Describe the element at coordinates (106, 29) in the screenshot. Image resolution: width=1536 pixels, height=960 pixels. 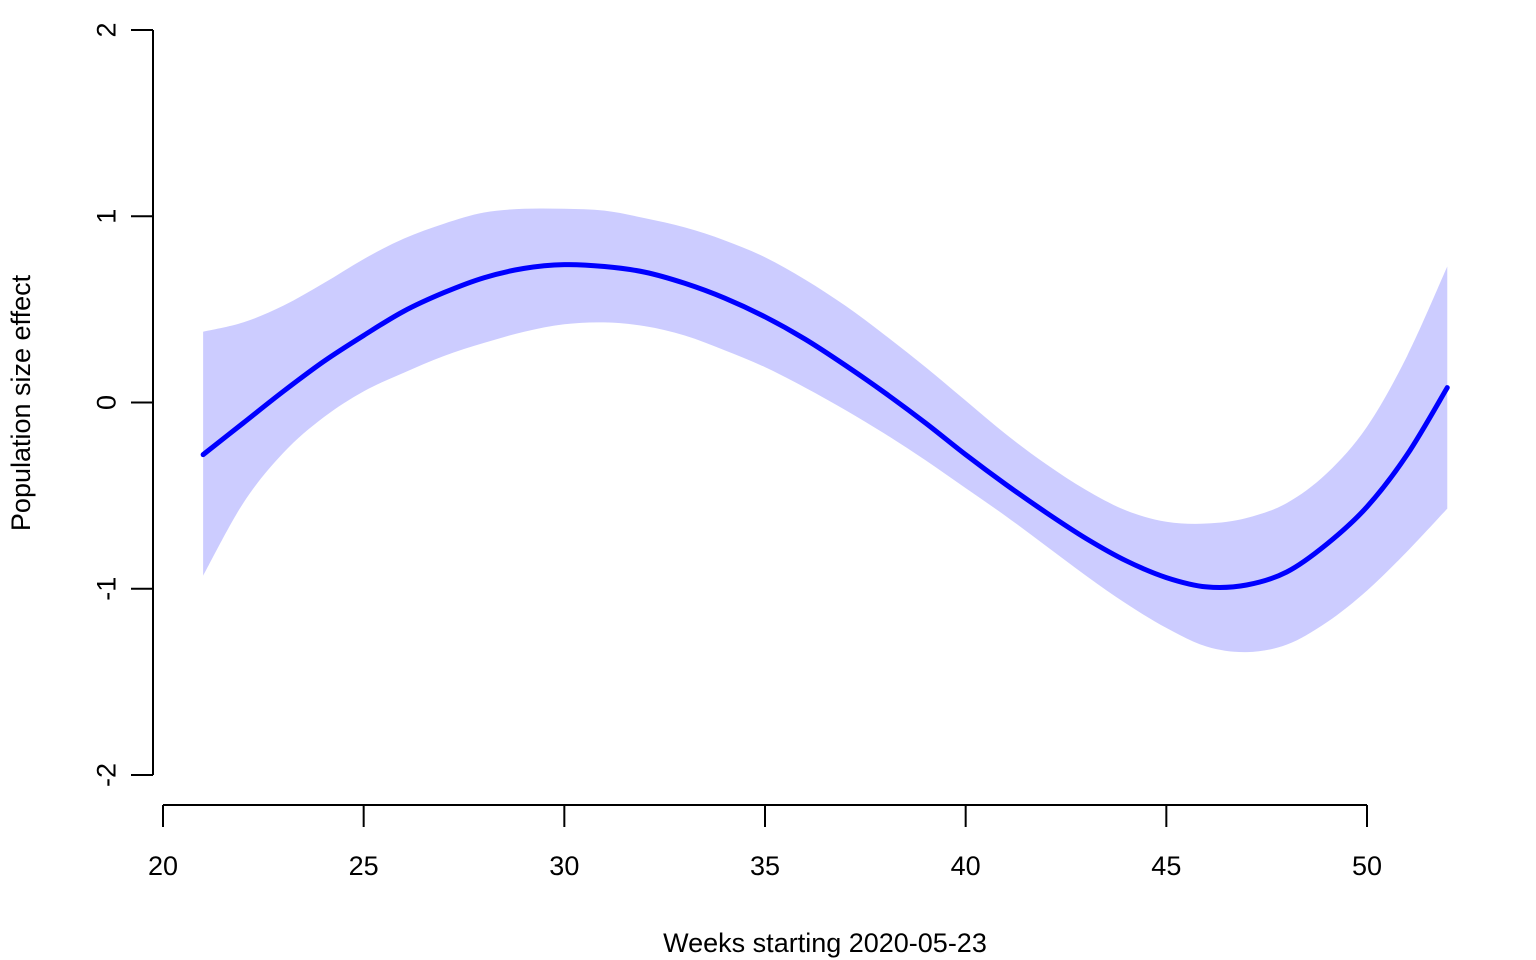
I see `y-tick-label: 2` at that location.